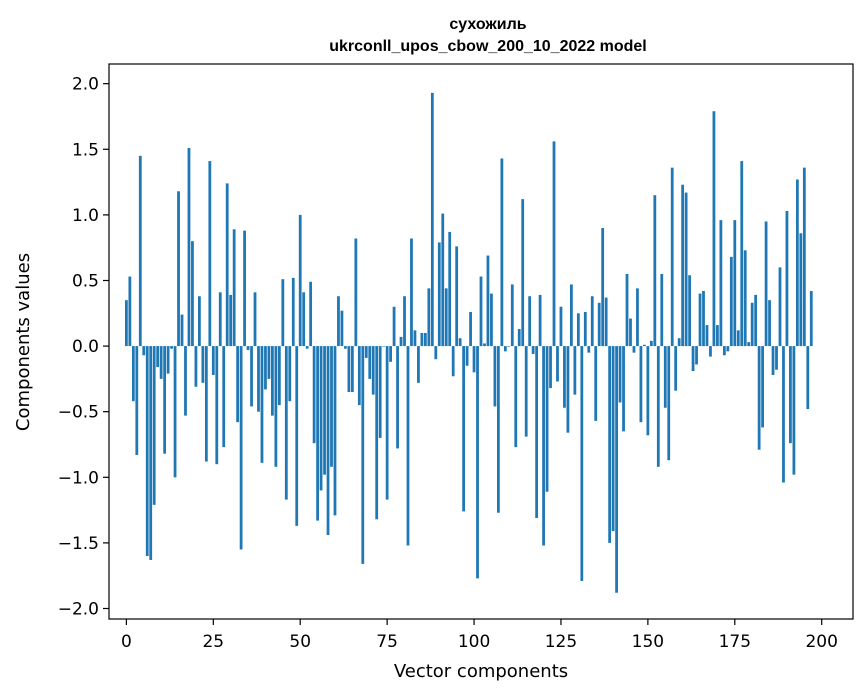 The width and height of the screenshot is (867, 696). What do you see at coordinates (83, 347) in the screenshot?
I see `y-axis: 2.0 1.5 1.0 0.5 0.0 −0.5 −1.0 −1.5 −2.0` at bounding box center [83, 347].